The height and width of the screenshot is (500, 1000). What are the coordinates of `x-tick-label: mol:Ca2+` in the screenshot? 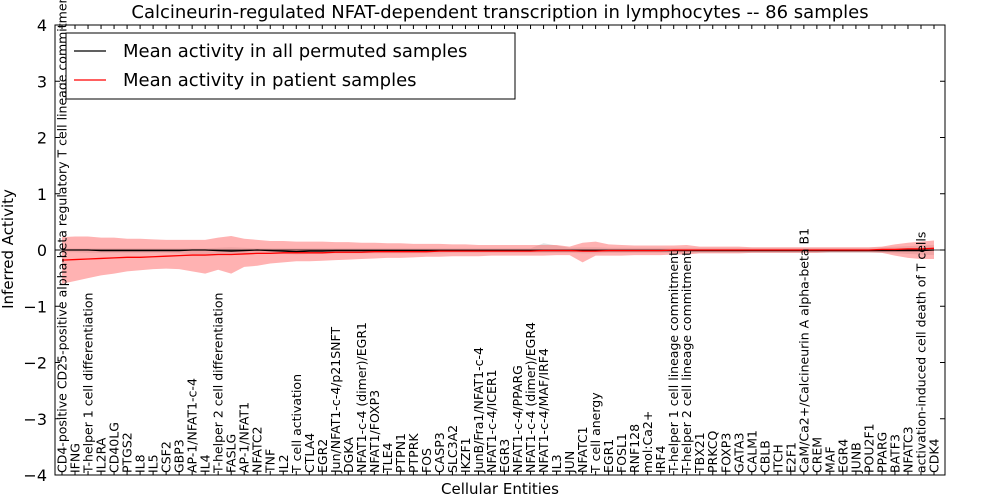 It's located at (647, 442).